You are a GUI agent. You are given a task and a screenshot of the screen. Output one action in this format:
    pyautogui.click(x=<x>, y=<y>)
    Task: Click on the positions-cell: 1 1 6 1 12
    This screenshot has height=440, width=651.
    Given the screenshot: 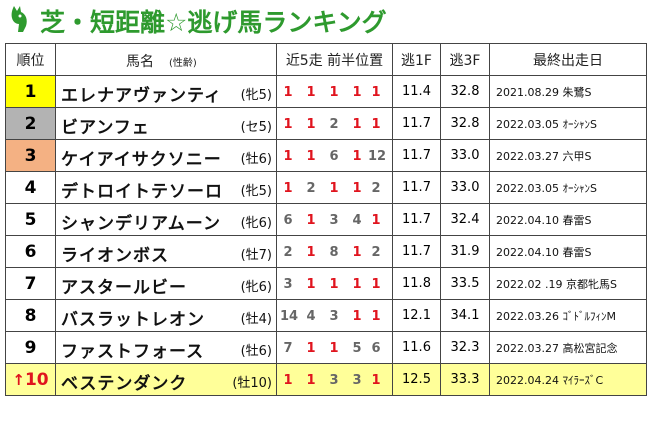 What is the action you would take?
    pyautogui.click(x=334, y=155)
    